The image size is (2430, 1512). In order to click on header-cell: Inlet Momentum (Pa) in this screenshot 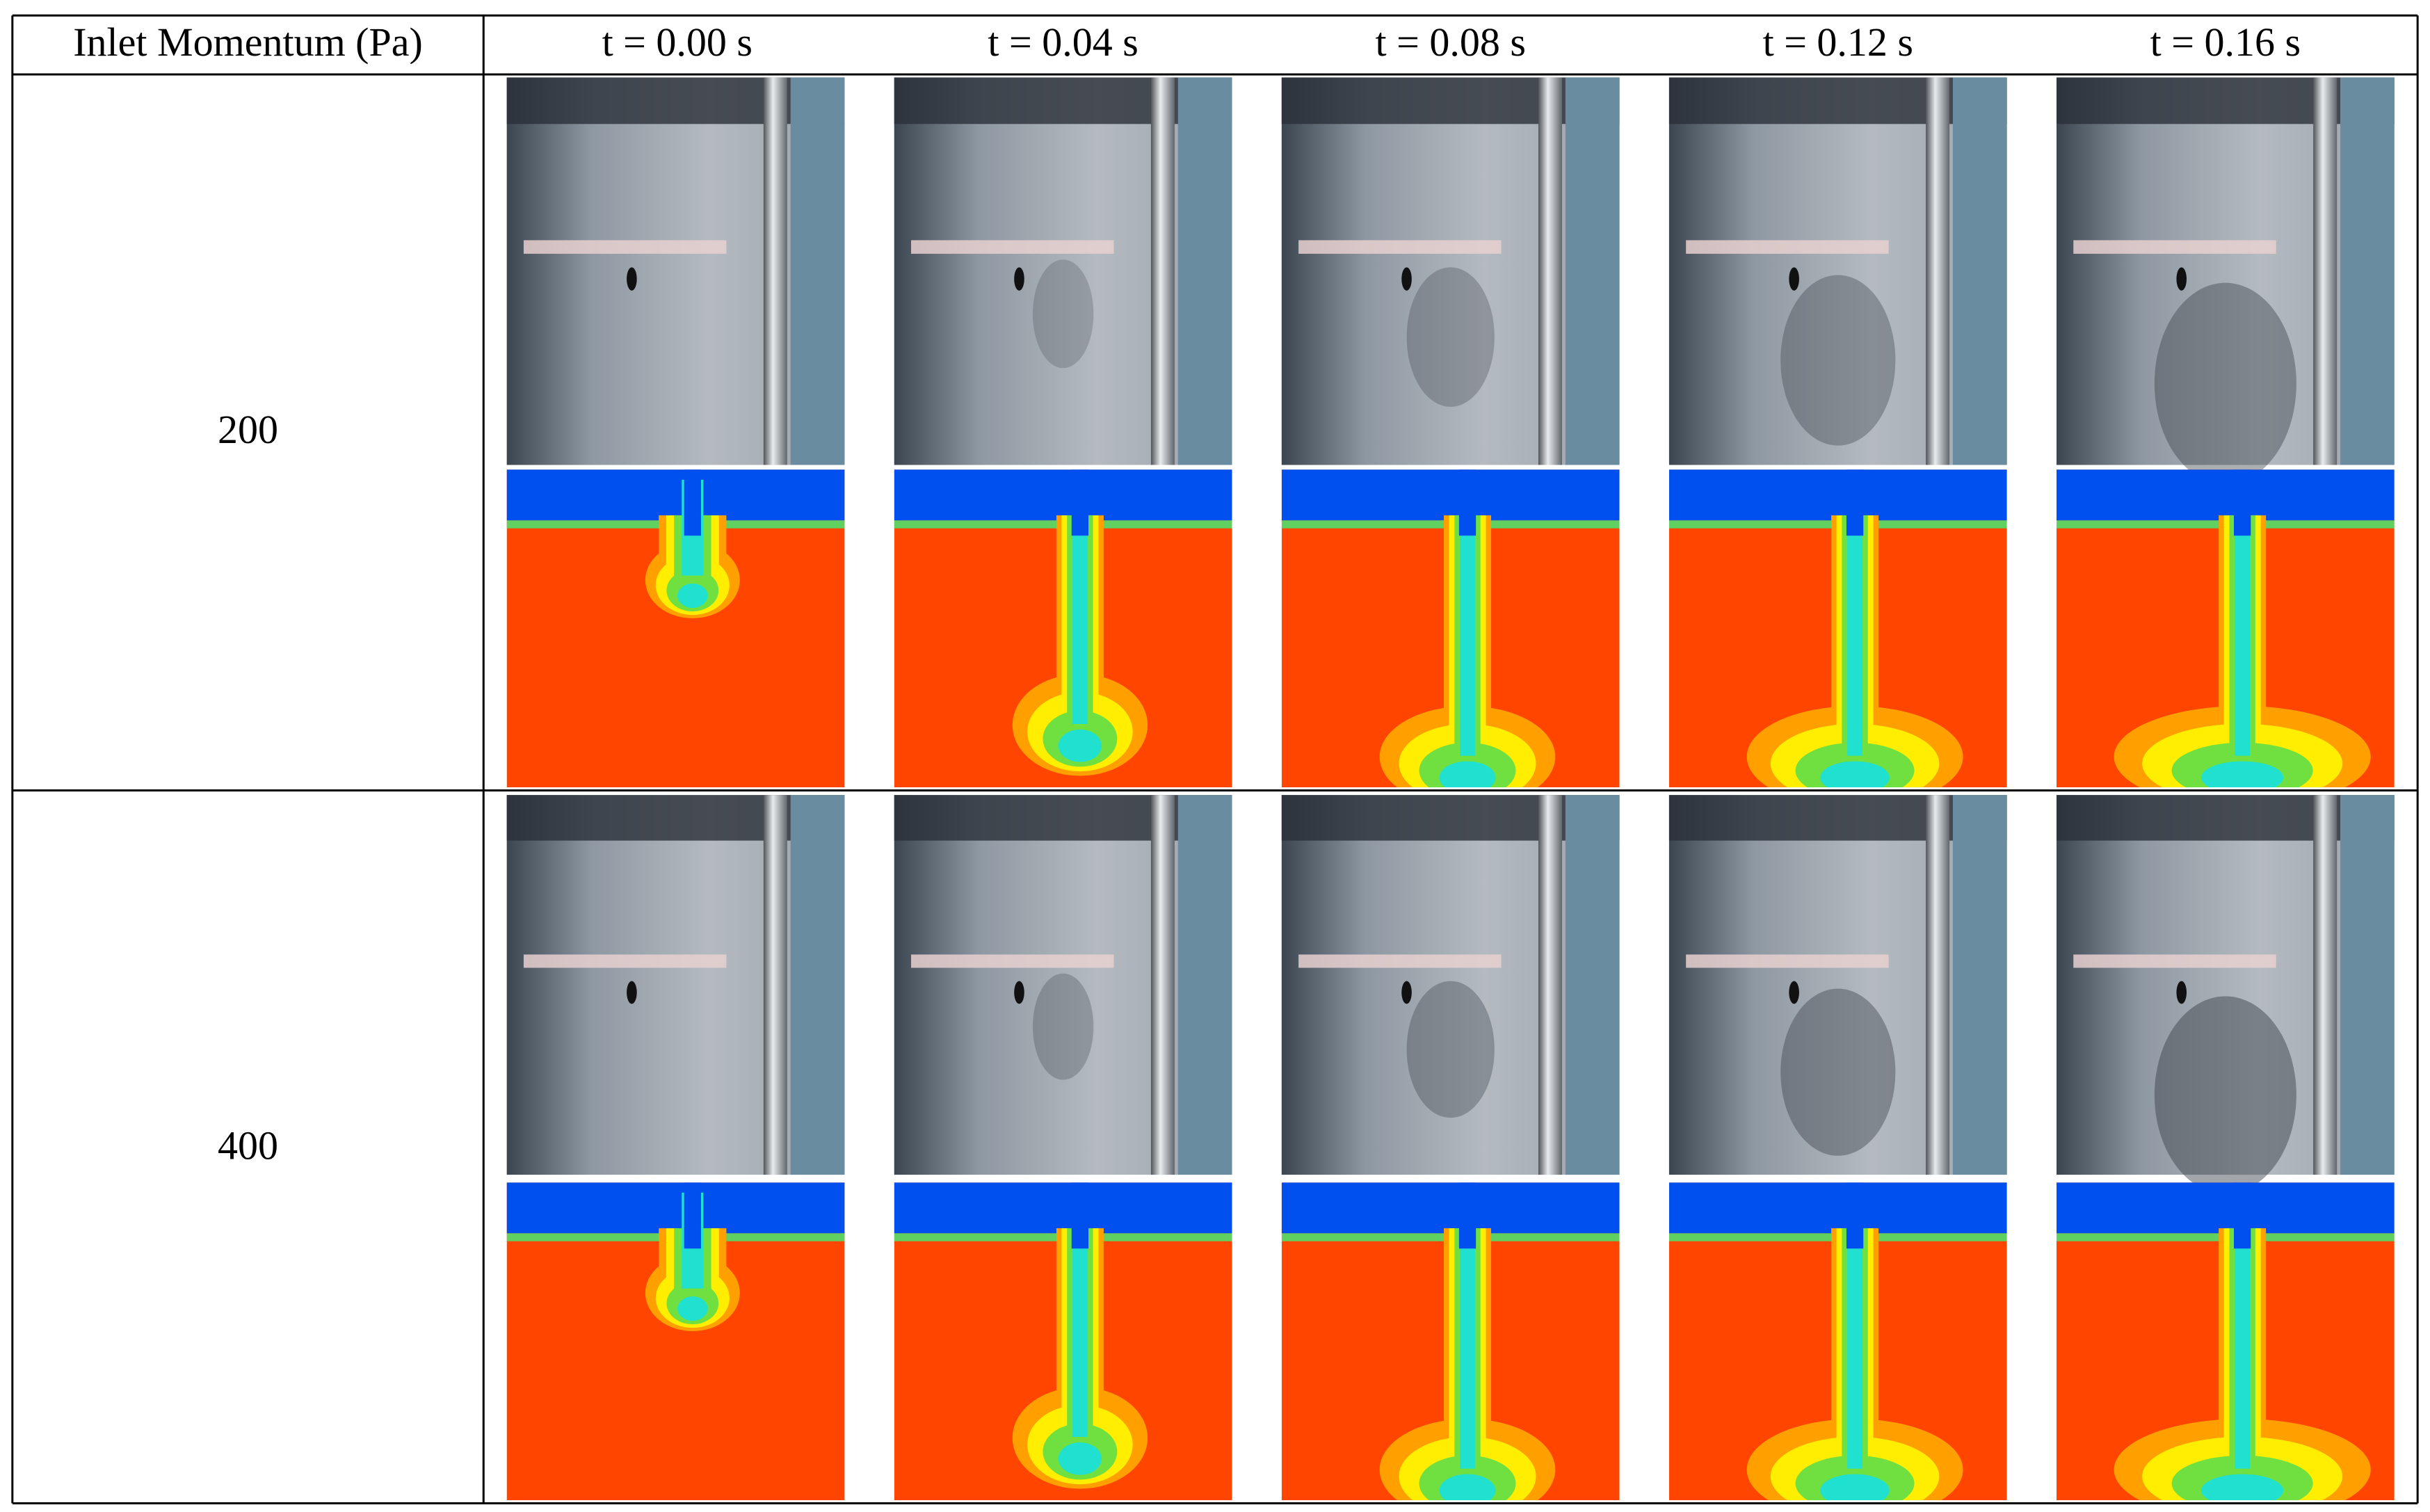, I will do `click(248, 42)`.